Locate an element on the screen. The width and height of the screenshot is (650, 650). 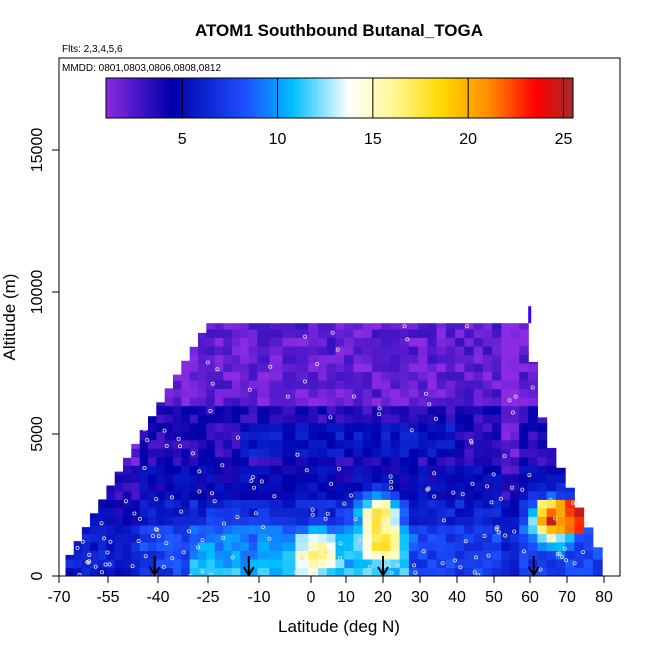
x-tick-label: 0 is located at coordinates (311, 597).